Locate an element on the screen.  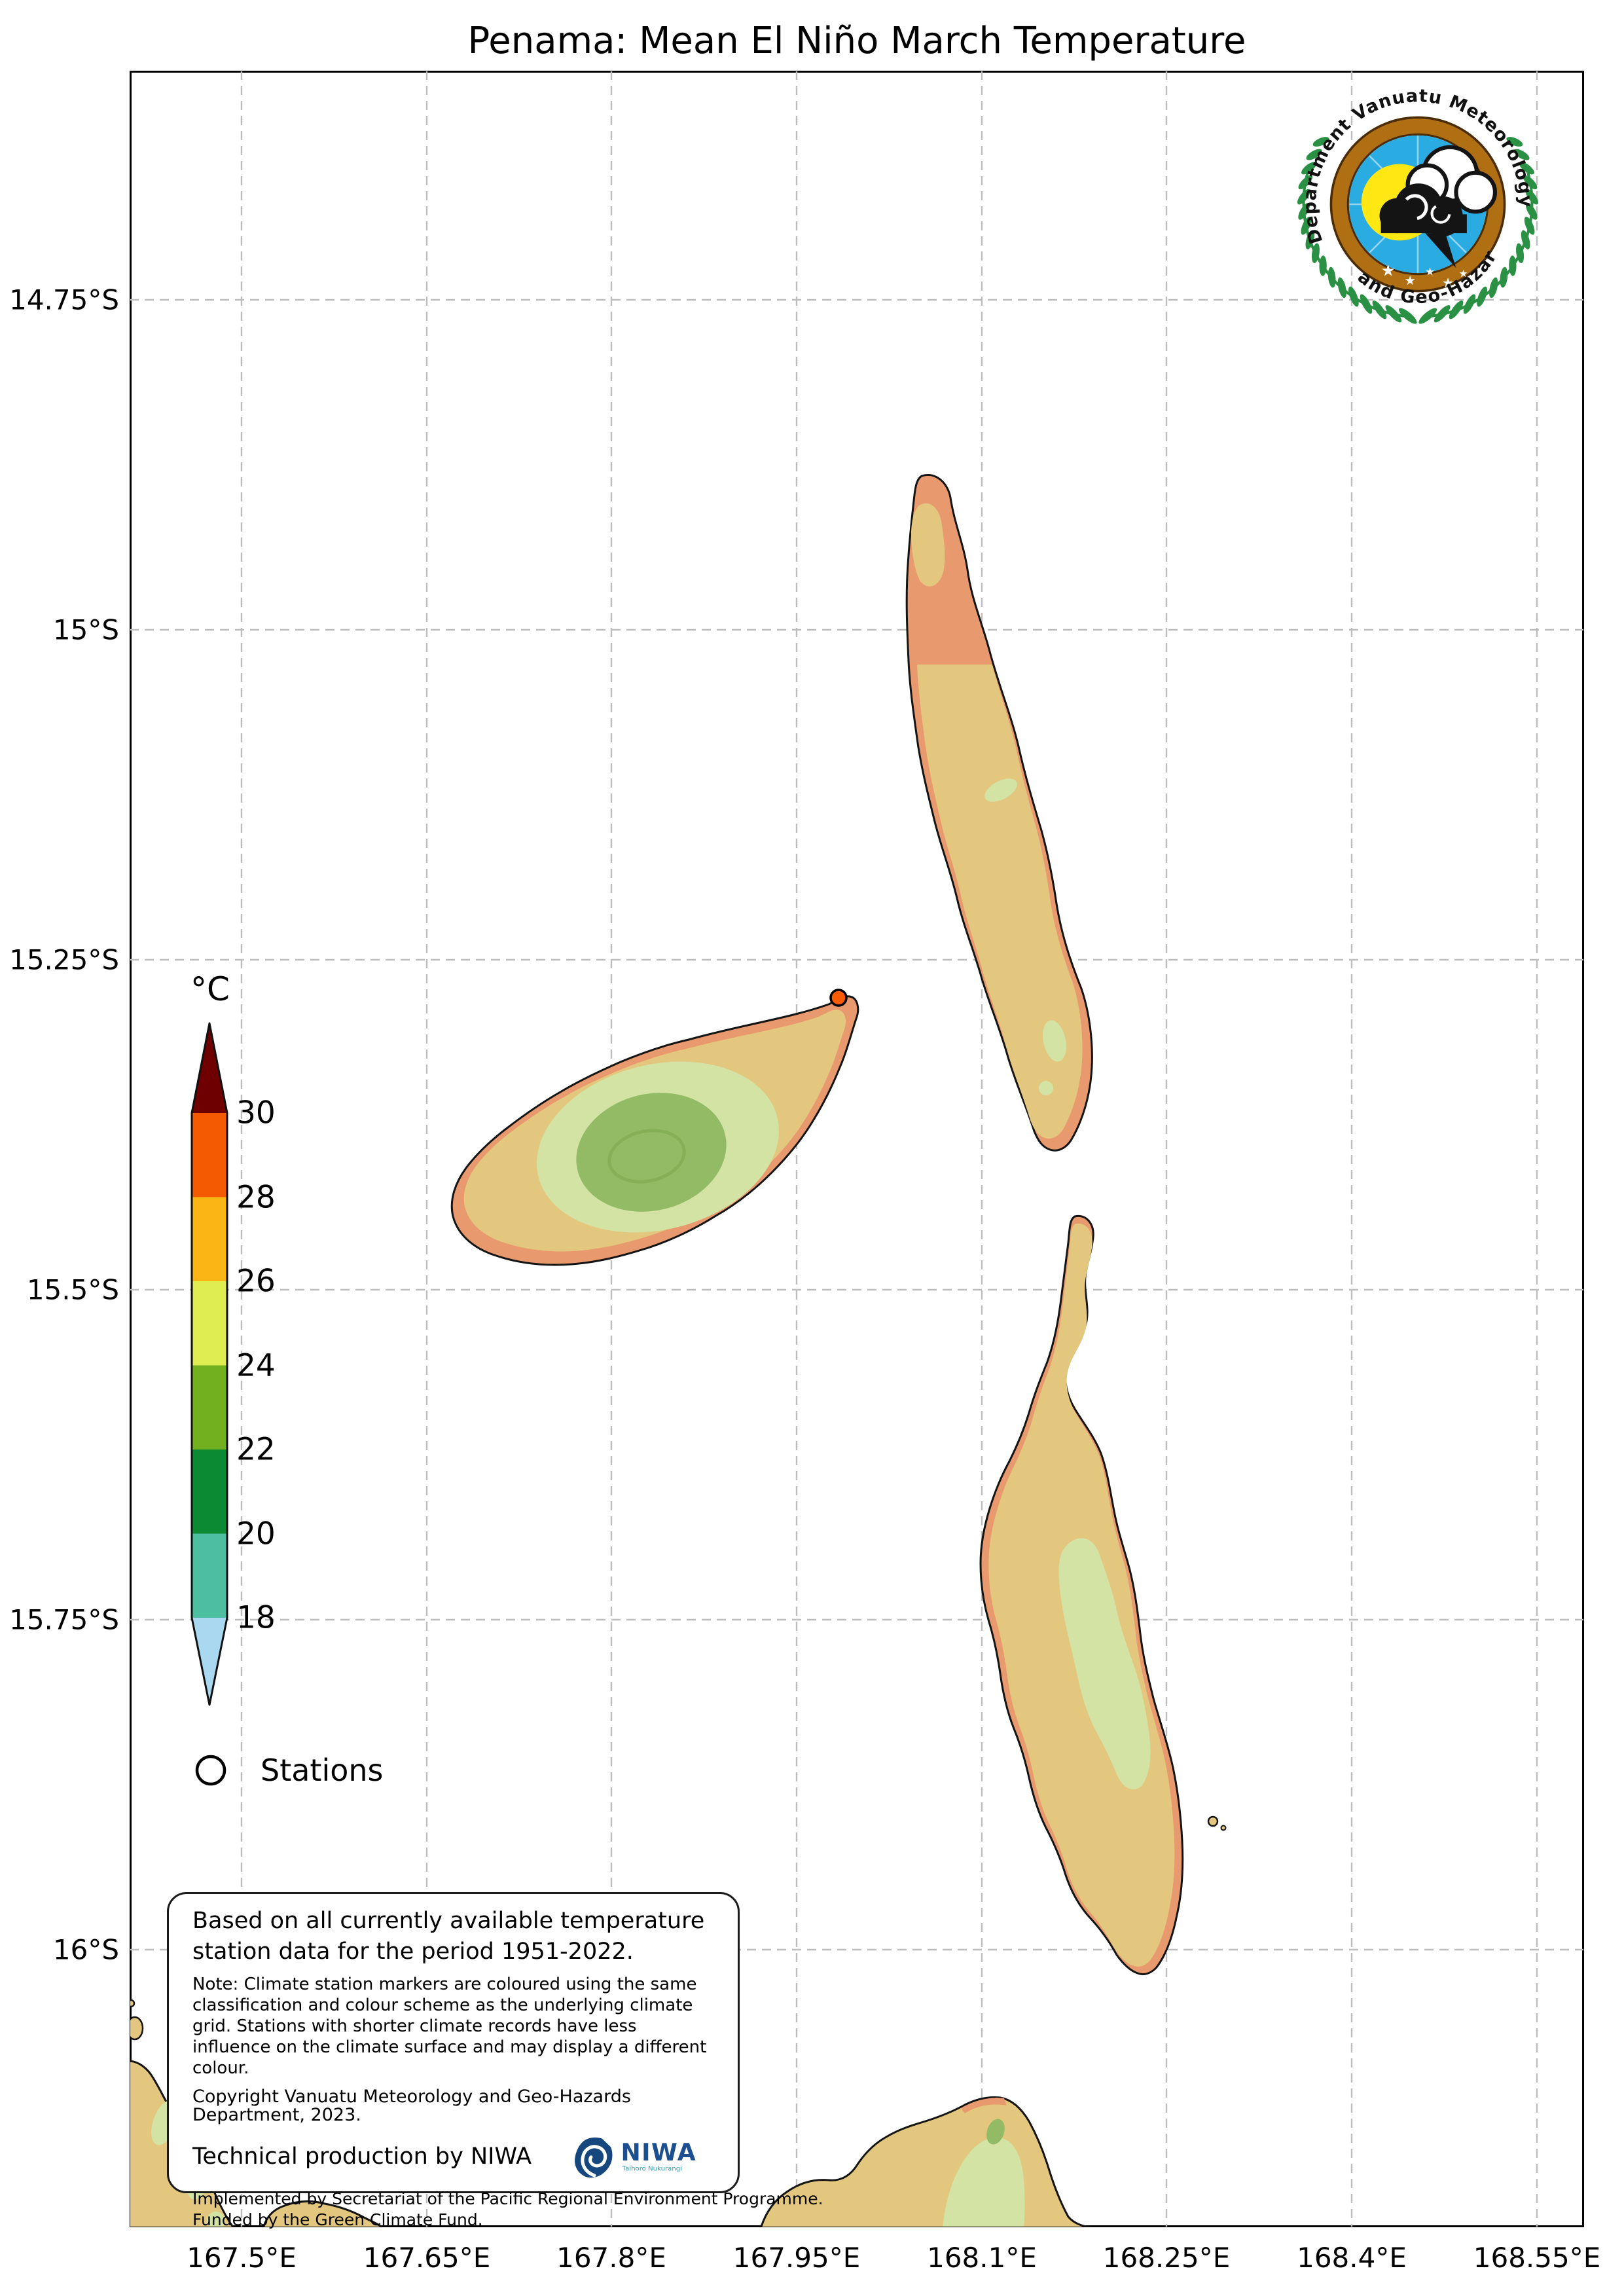
y-tick-15.75S: 15.75°S is located at coordinates (64, 1619).